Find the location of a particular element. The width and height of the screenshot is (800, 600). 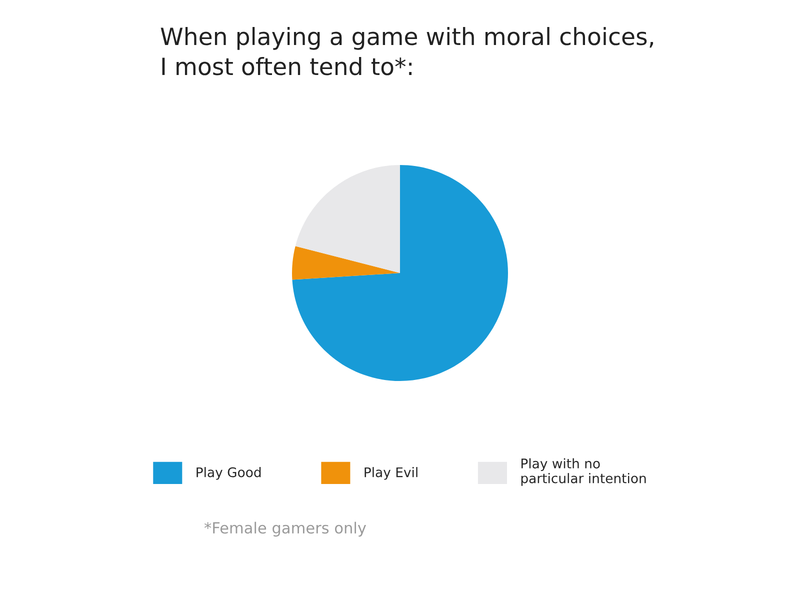

legend-label: Play Evil is located at coordinates (391, 473).